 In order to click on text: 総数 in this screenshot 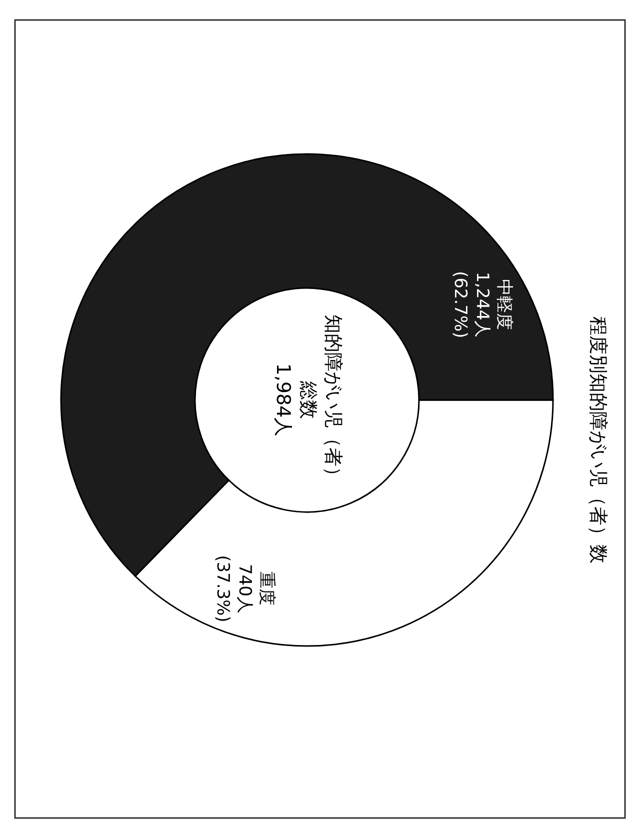, I will do `click(307, 399)`.